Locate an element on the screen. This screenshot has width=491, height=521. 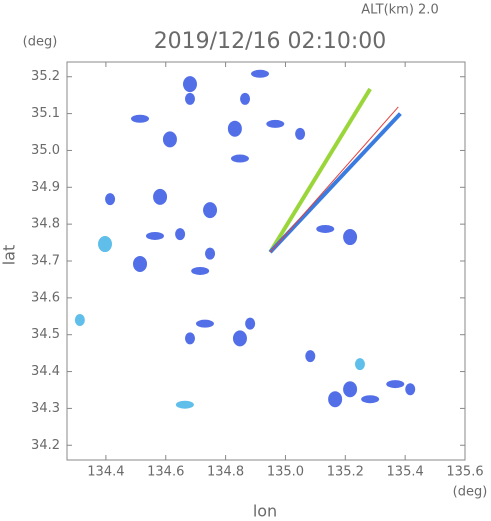
y-tick-label: 34.5 is located at coordinates (45, 334).